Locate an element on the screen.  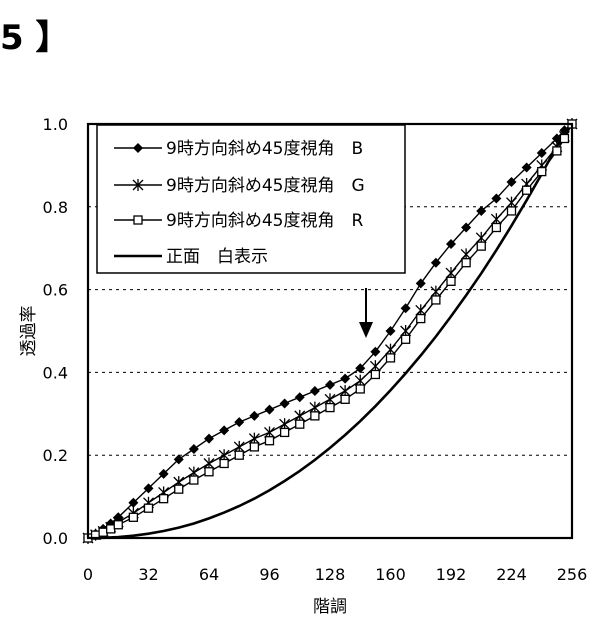
y-tick-label: 0.6 is located at coordinates (55, 290).